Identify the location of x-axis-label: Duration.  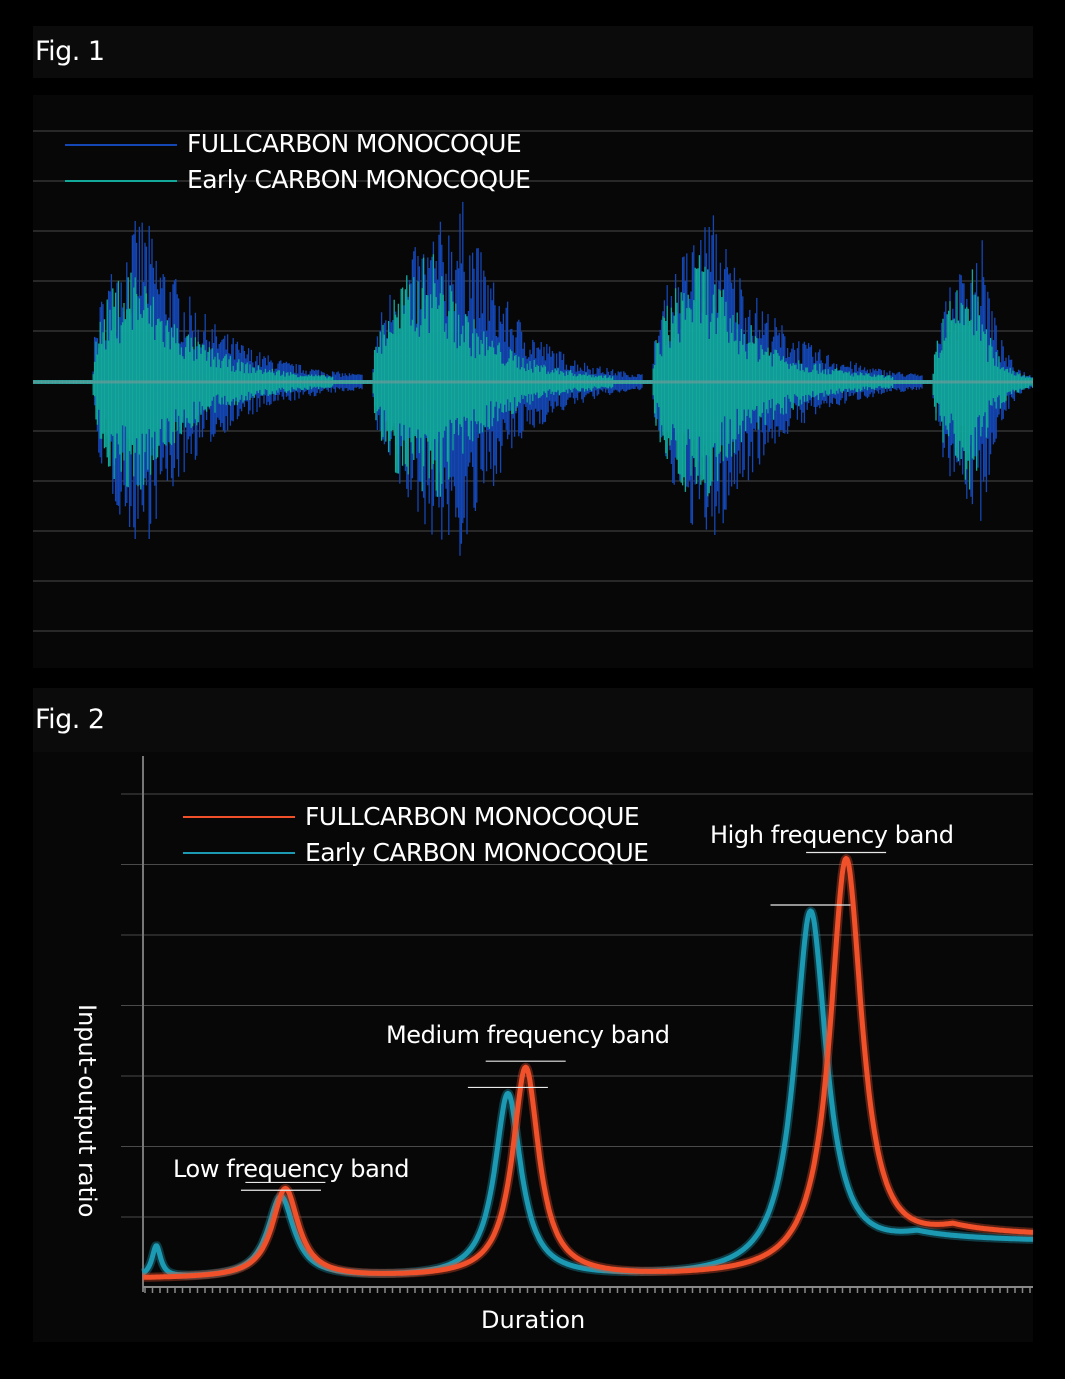
(533, 1320).